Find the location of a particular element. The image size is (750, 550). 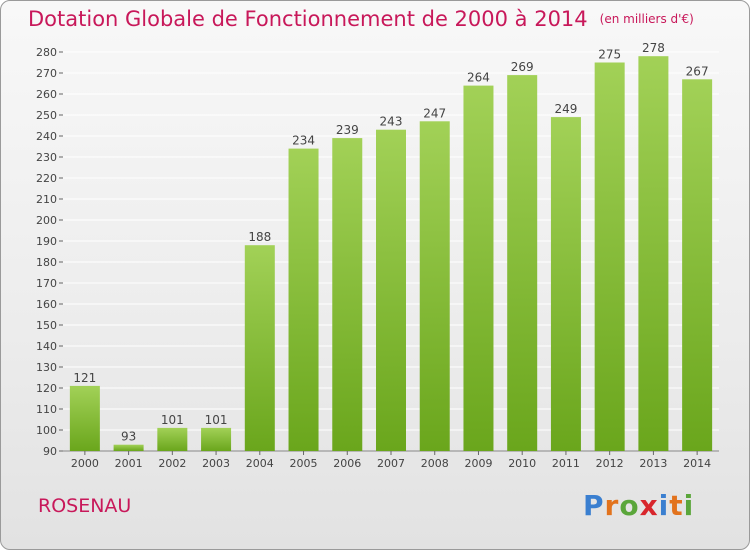

bar-2005 is located at coordinates (303, 299).